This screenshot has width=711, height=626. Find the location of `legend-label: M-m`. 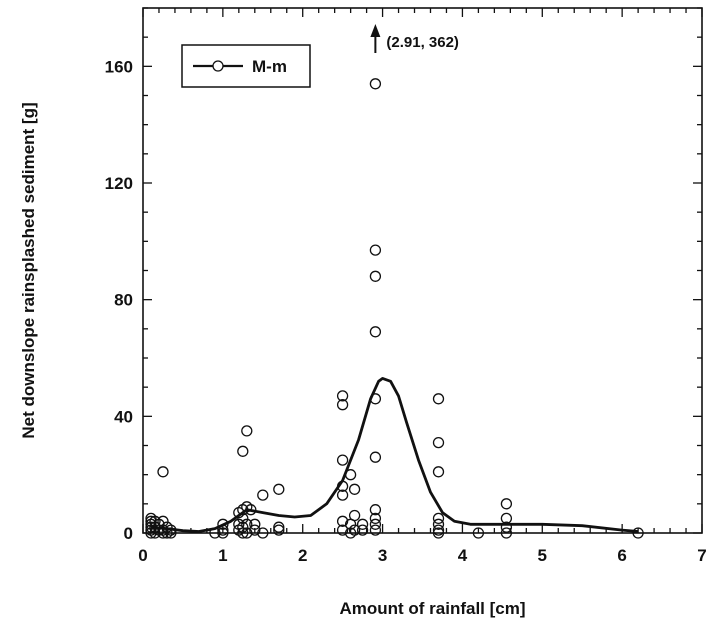

legend-label: M-m is located at coordinates (269, 66).